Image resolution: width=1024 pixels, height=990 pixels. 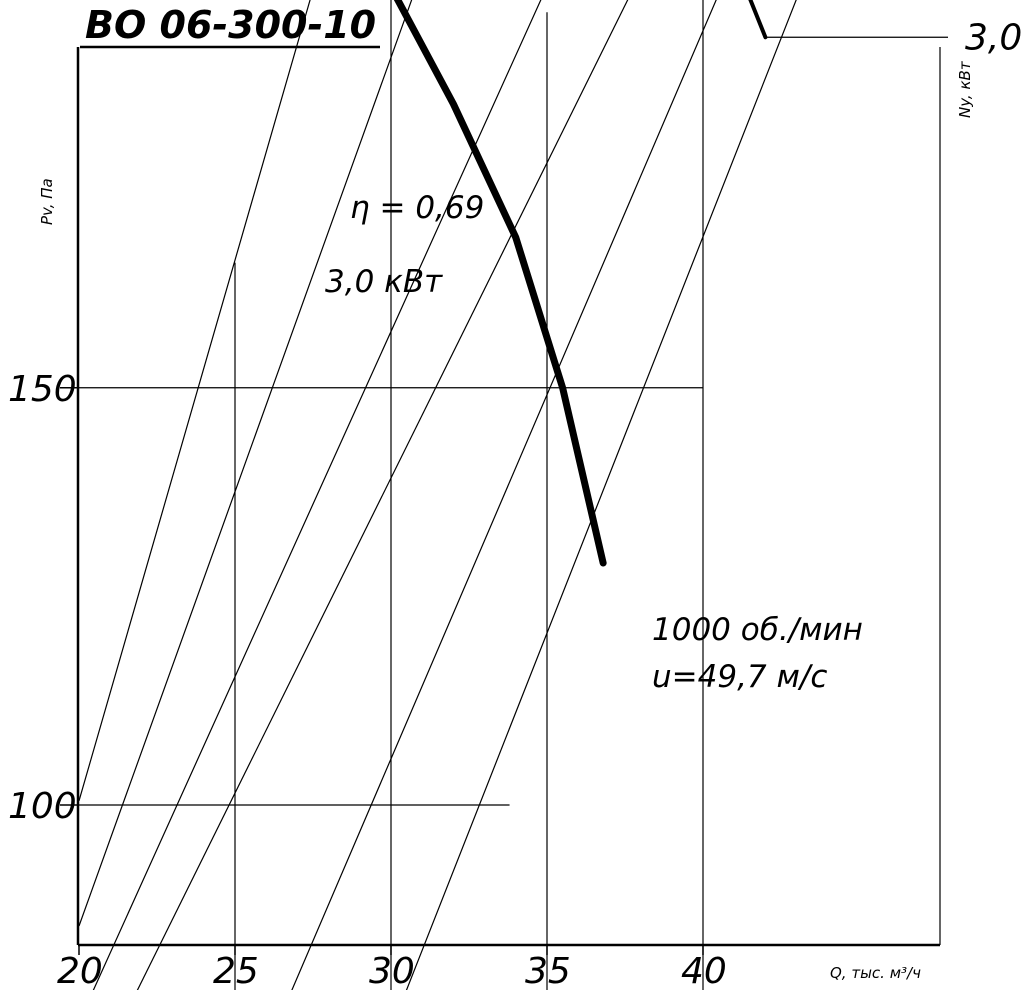 I want to click on x-tick-label: 35, so click(x=548, y=970).